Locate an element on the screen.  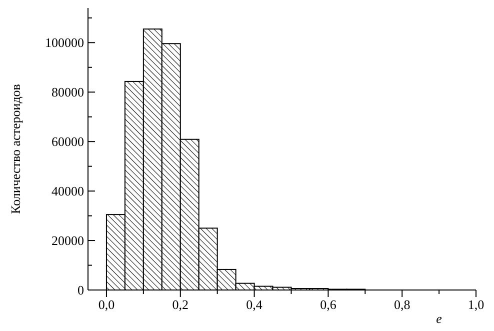
y-tick-label: 60000 is located at coordinates (68, 142).